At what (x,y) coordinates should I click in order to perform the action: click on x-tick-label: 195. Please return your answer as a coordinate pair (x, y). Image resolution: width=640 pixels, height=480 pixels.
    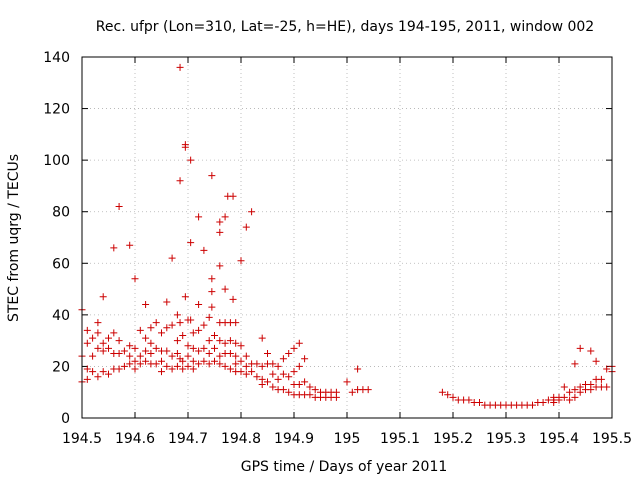
    Looking at the image, I should click on (347, 439).